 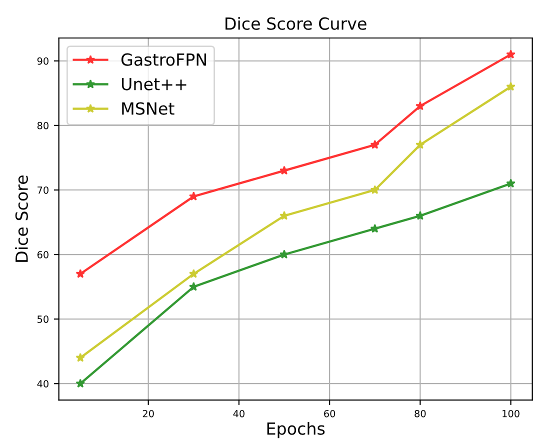 What do you see at coordinates (42, 126) in the screenshot?
I see `y-tick-label: 80` at bounding box center [42, 126].